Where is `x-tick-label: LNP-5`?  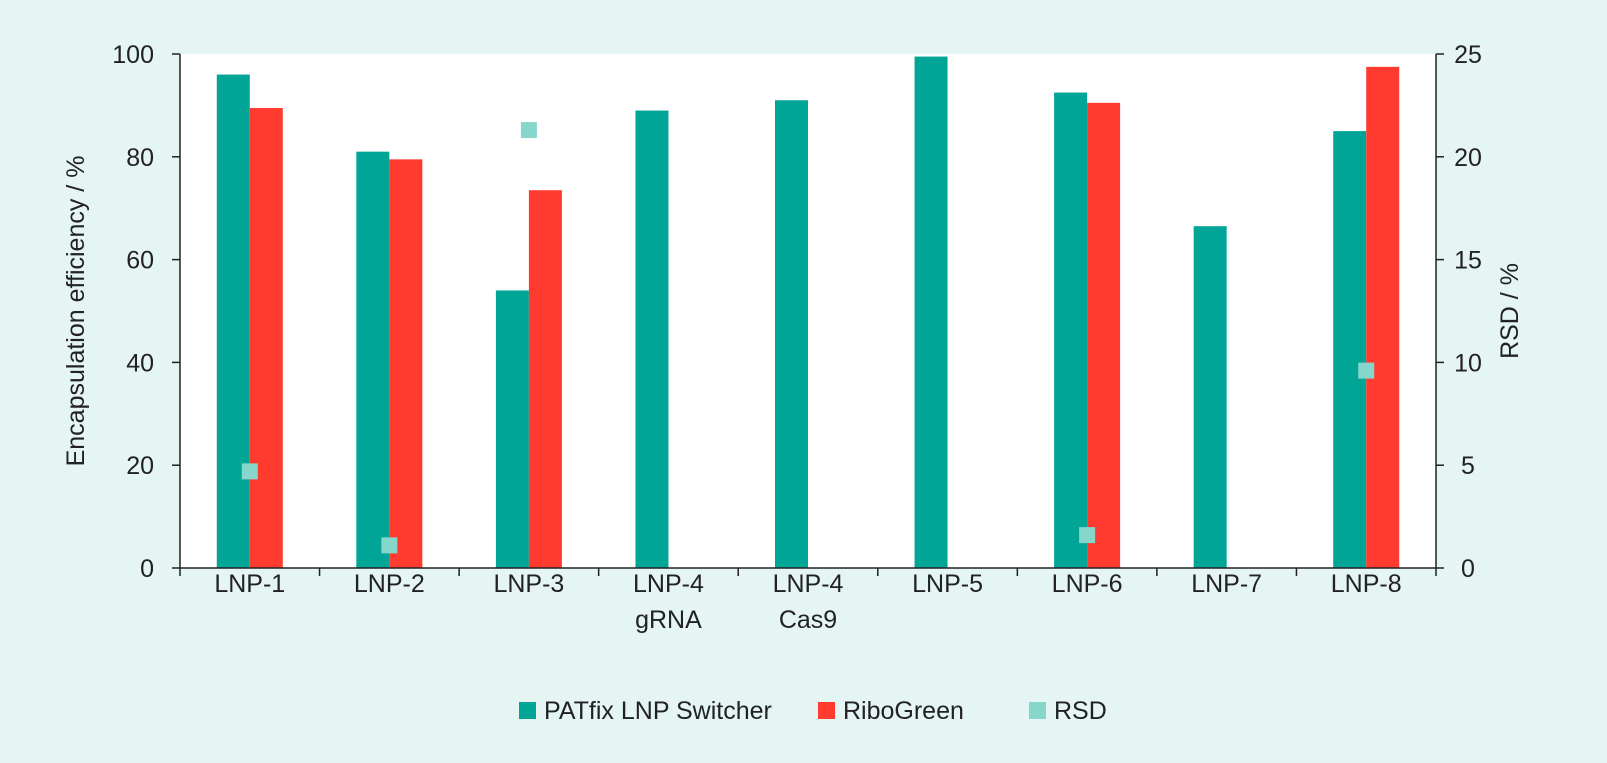 x-tick-label: LNP-5 is located at coordinates (947, 584).